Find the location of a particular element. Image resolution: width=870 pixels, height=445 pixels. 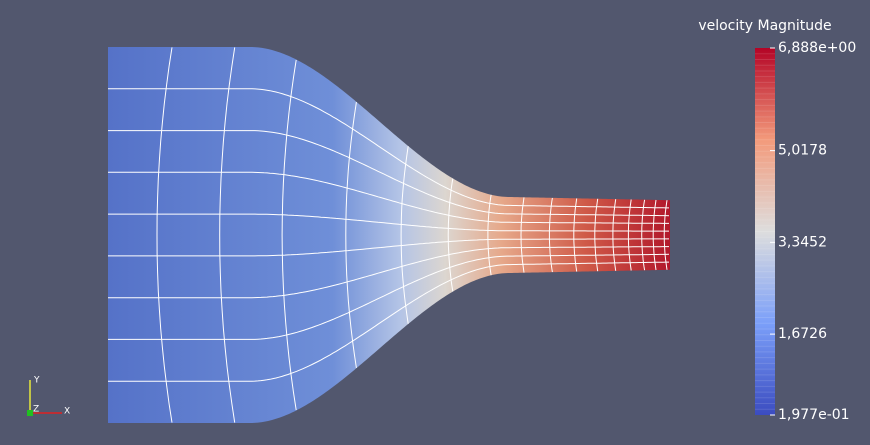

color-bar-bands is located at coordinates (765, 231).